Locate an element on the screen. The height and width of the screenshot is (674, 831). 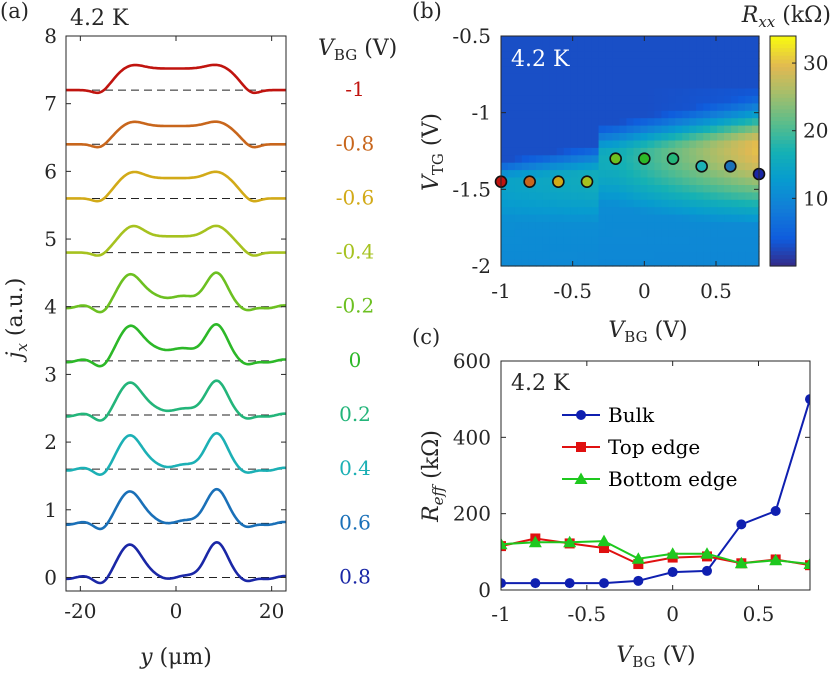
y-tick-label: 2 is located at coordinates (50, 442).